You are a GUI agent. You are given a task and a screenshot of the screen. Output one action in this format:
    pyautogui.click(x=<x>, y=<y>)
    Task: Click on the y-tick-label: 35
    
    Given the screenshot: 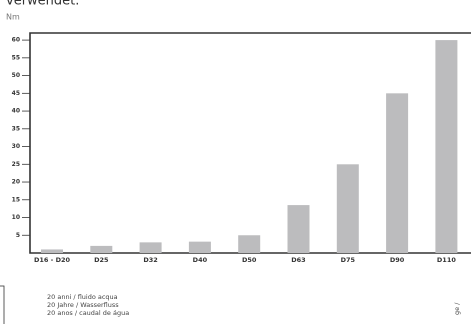 What is the action you would take?
    pyautogui.click(x=16, y=128)
    